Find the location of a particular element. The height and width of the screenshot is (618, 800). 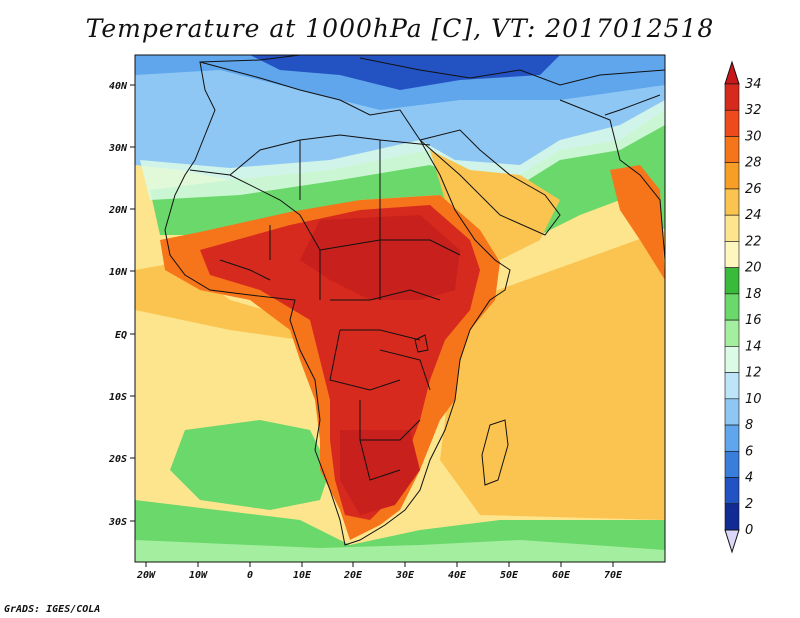

colorbar-under-arrow is located at coordinates (732, 541).